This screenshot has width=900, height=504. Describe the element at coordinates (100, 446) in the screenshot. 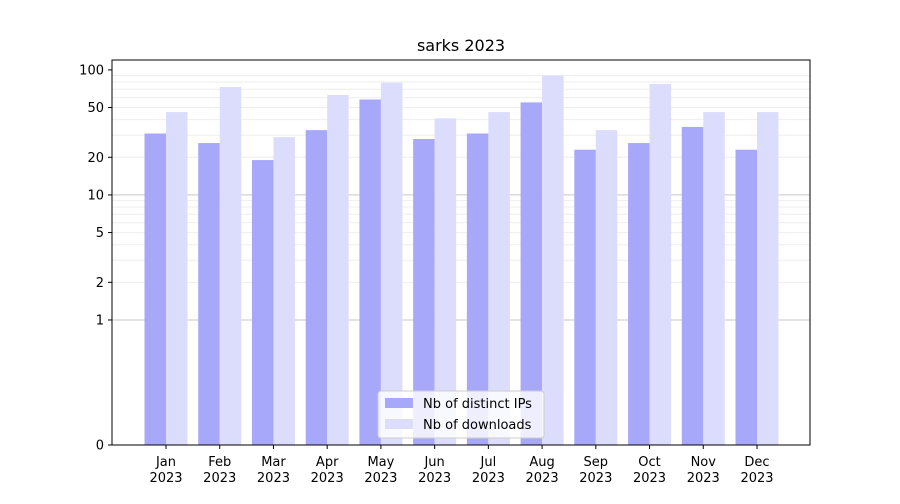

I see `y-tick-label: 0` at that location.